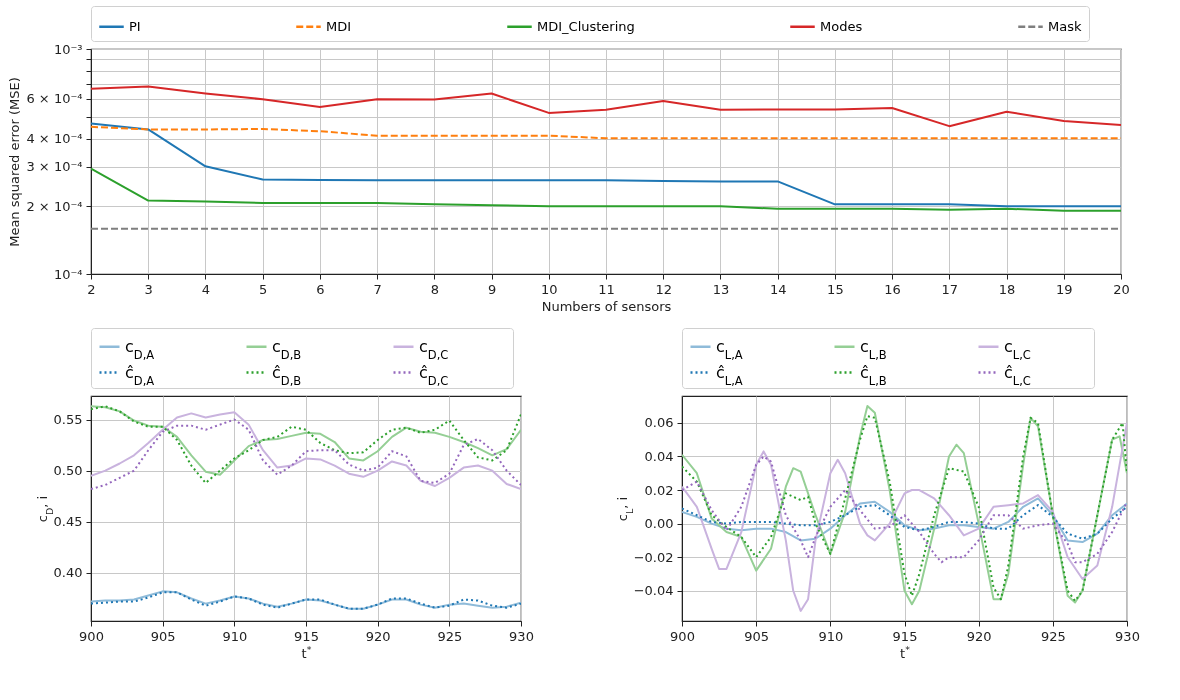 The width and height of the screenshot is (1180, 700). I want to click on y-axis-title: Mean squared error (MSE), so click(15, 162).